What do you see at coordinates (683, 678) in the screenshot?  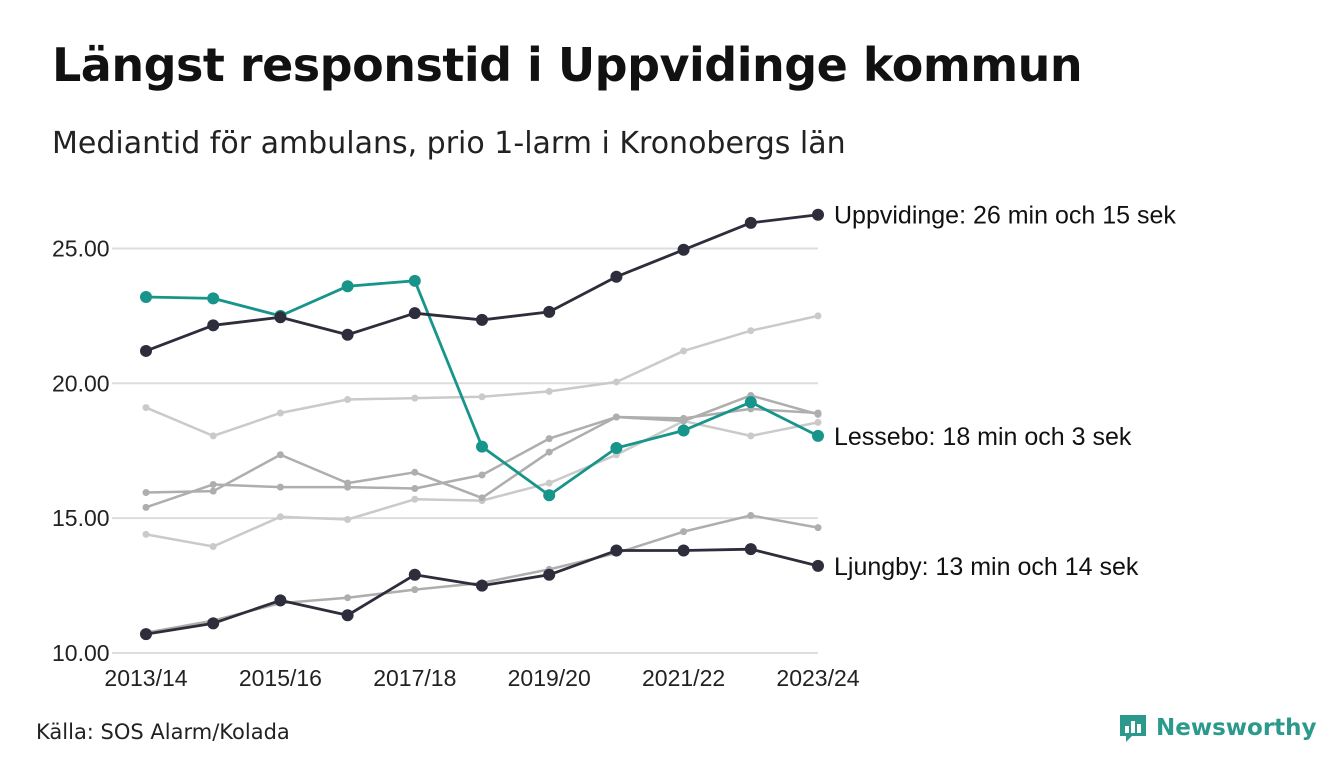 I see `x-tick-label: 2021/22` at bounding box center [683, 678].